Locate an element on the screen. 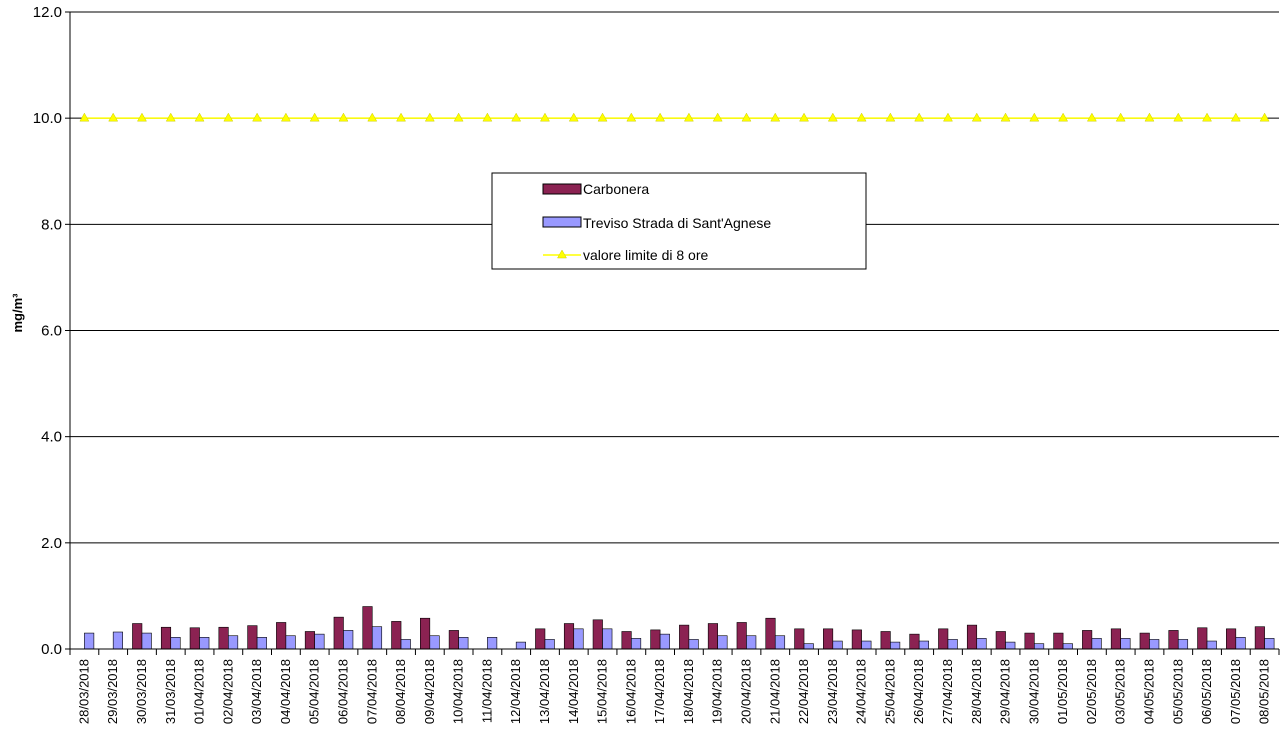 The height and width of the screenshot is (753, 1288). limit-line-series is located at coordinates (674, 117).